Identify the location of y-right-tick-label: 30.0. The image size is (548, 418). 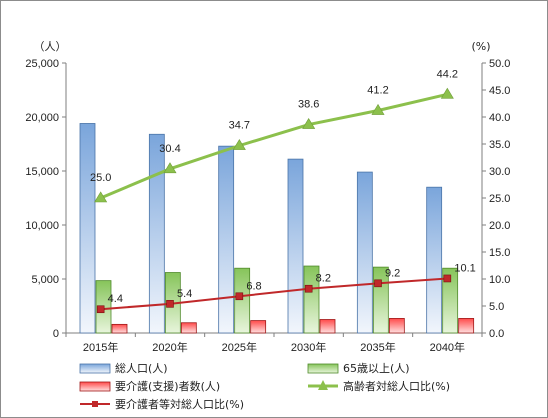
(499, 172).